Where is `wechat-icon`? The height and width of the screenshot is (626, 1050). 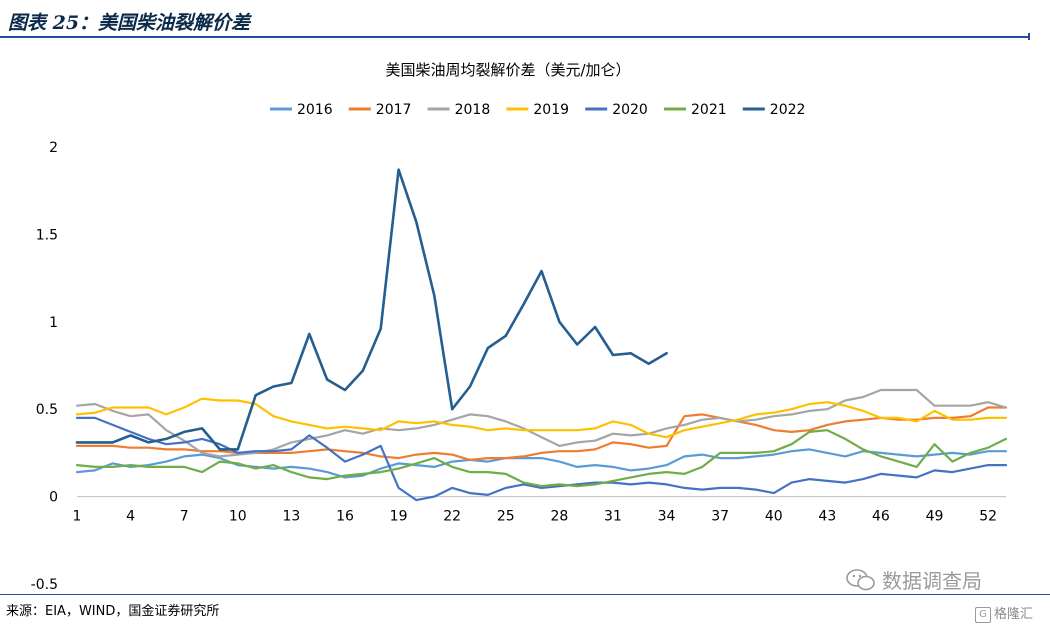
wechat-icon is located at coordinates (861, 582).